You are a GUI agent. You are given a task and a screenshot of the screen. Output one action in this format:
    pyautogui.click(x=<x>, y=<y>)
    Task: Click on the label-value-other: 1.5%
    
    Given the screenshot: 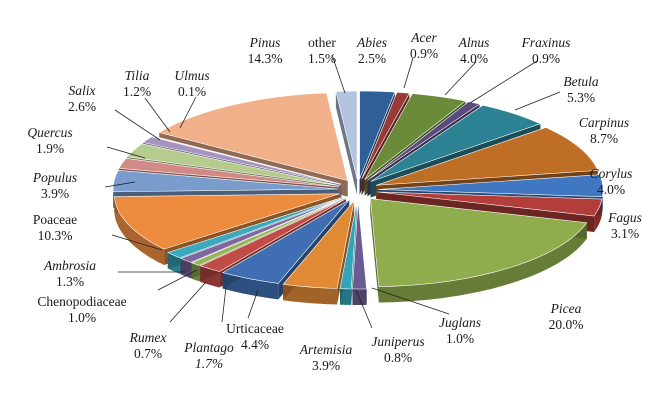 What is the action you would take?
    pyautogui.click(x=322, y=58)
    